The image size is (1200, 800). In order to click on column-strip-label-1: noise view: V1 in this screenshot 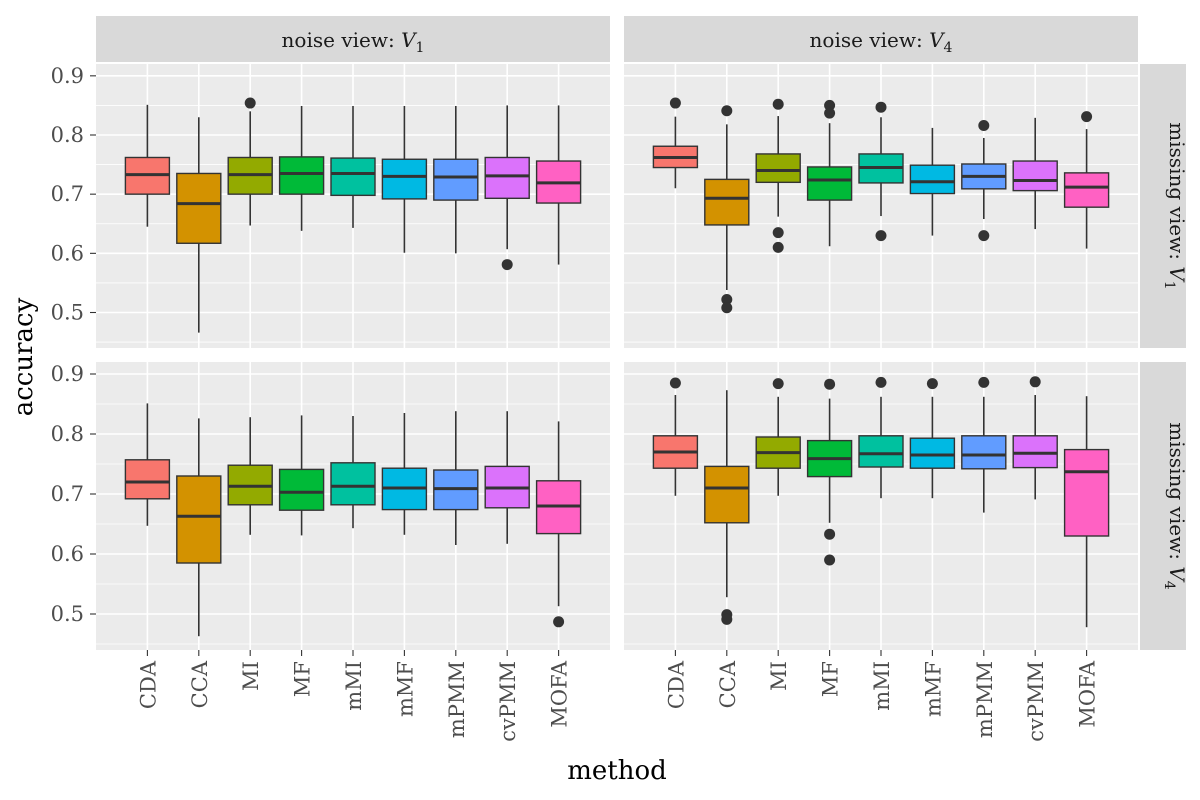, I will do `click(353, 42)`.